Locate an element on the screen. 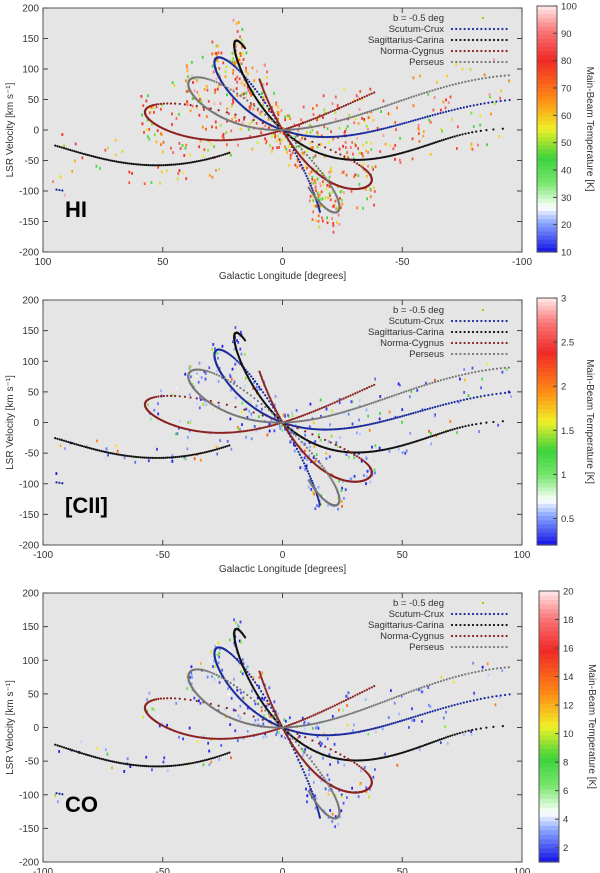  y-tick-label: -150 is located at coordinates (29, 515).